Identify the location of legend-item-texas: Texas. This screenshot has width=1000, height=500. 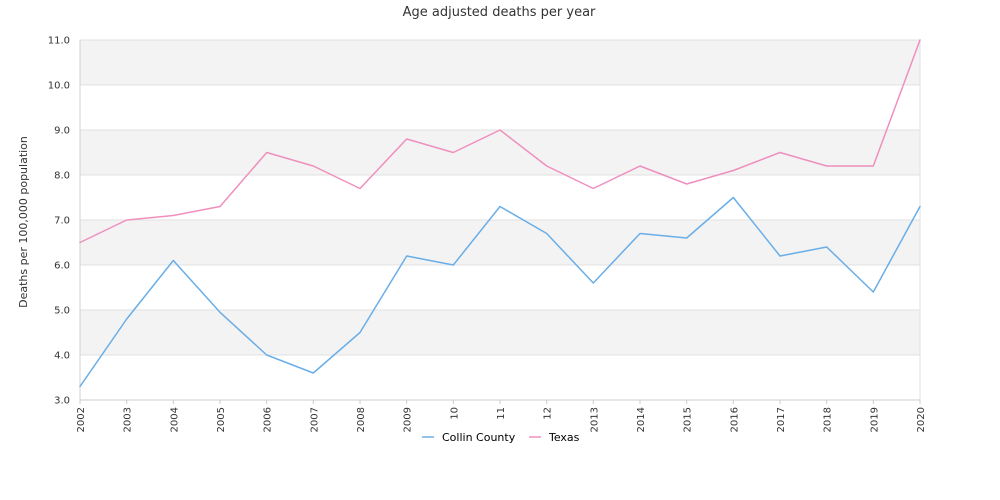
(554, 437).